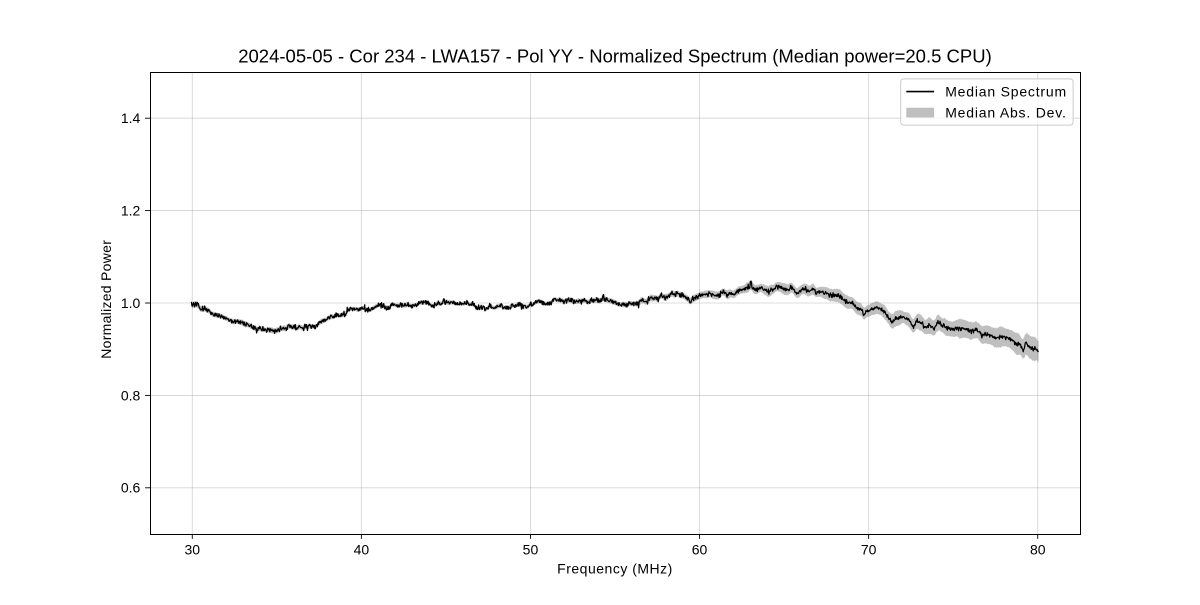  I want to click on svg-text: 50, so click(531, 550).